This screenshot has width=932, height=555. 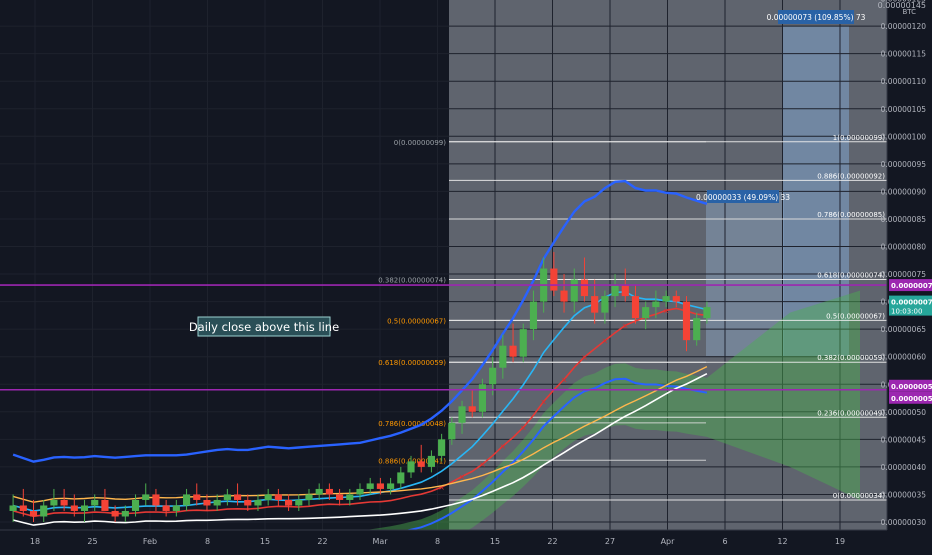 What do you see at coordinates (904, 136) in the screenshot?
I see `price-tick-label: 0.00000100` at bounding box center [904, 136].